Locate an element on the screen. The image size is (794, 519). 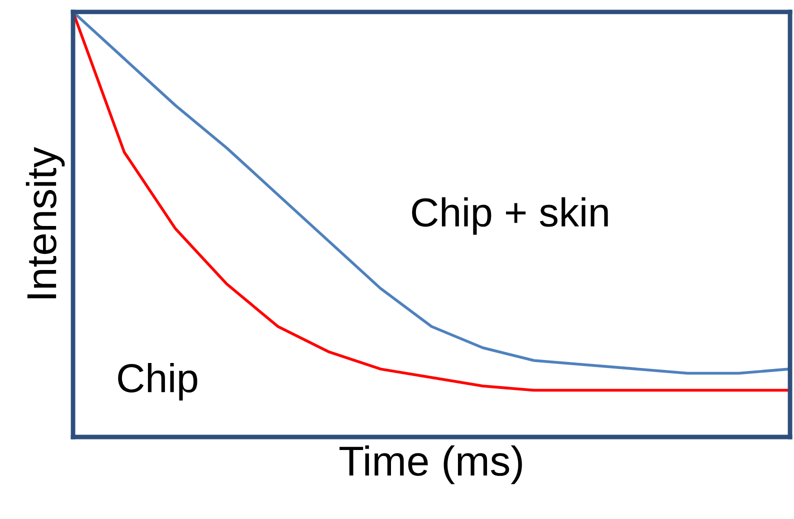
series-label: Chip is located at coordinates (158, 381).